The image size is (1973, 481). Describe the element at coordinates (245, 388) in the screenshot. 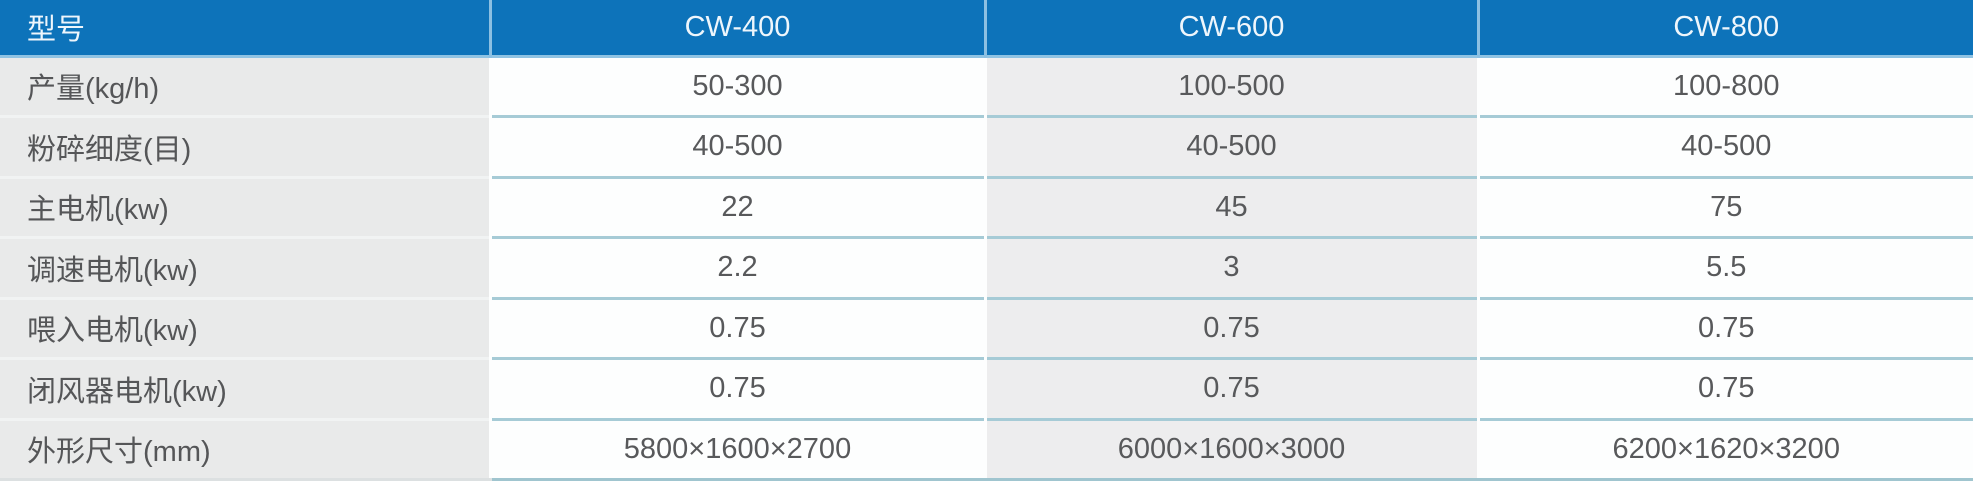

I see `row-label-airlock-motor: 闭风器电机(kw)` at that location.